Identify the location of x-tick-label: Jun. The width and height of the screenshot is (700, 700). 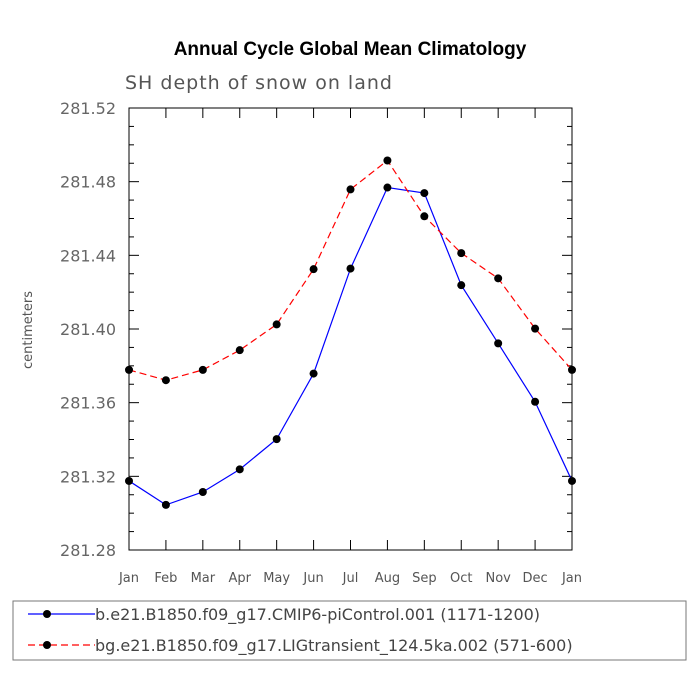
(312, 578).